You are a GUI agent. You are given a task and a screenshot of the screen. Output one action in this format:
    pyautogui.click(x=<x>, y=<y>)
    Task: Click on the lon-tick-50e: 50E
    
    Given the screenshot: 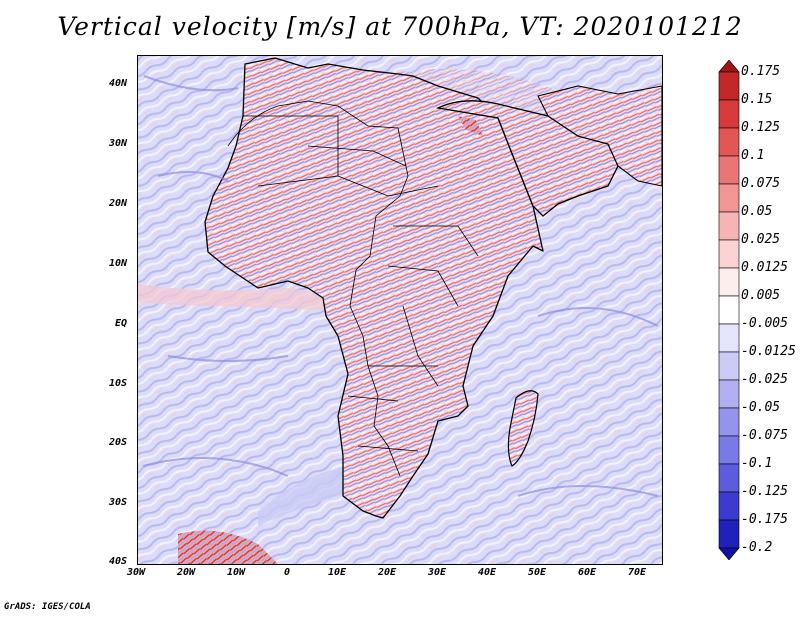 What is the action you would take?
    pyautogui.click(x=537, y=572)
    